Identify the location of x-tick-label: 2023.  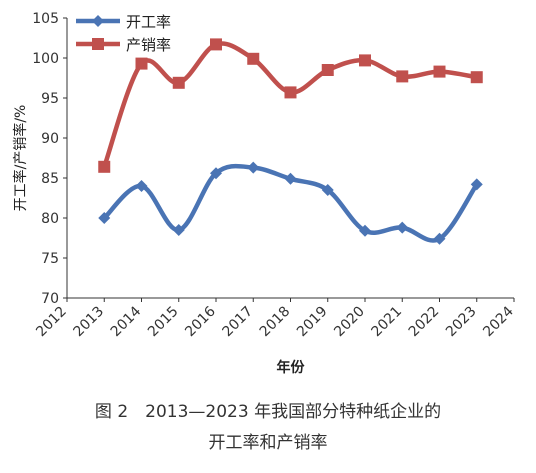
(461, 322).